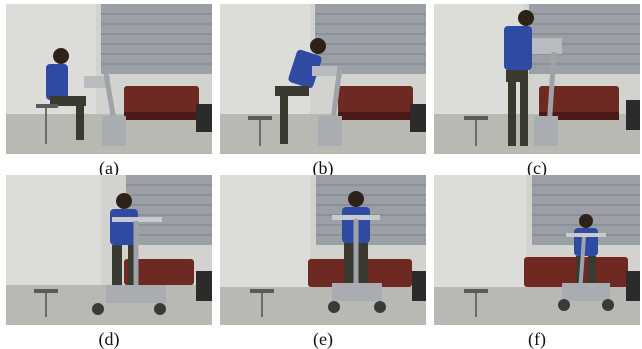 This screenshot has height=349, width=642. I want to click on caption-a: (a), so click(109, 168).